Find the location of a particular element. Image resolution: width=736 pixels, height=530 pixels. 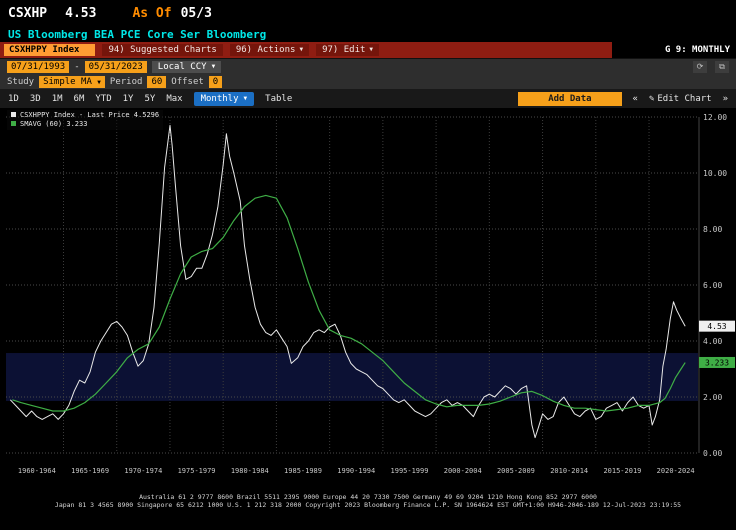

refresh-icon: ⟳ is located at coordinates (700, 66).